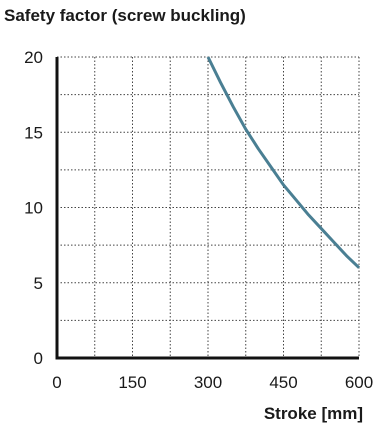 The image size is (379, 430). Describe the element at coordinates (38, 283) in the screenshot. I see `y-tick-label-5: 5` at that location.